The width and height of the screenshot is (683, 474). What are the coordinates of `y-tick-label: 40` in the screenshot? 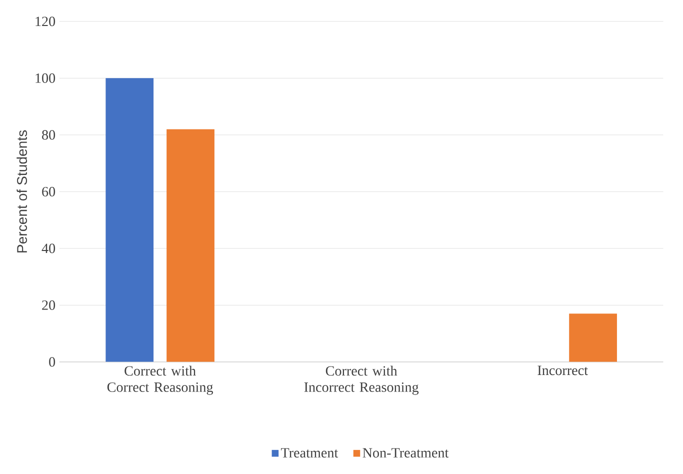 It's located at (49, 249).